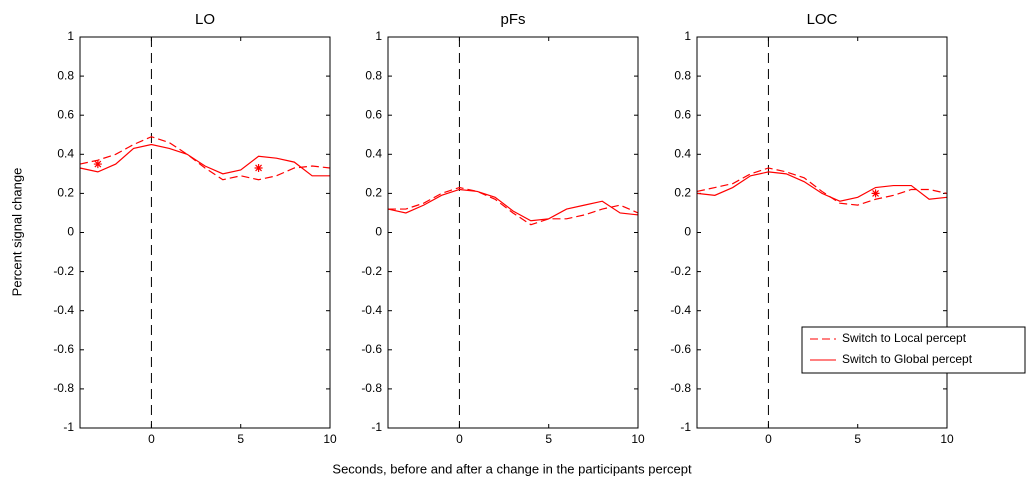 This screenshot has height=487, width=1028. I want to click on legend-box, so click(913, 350).